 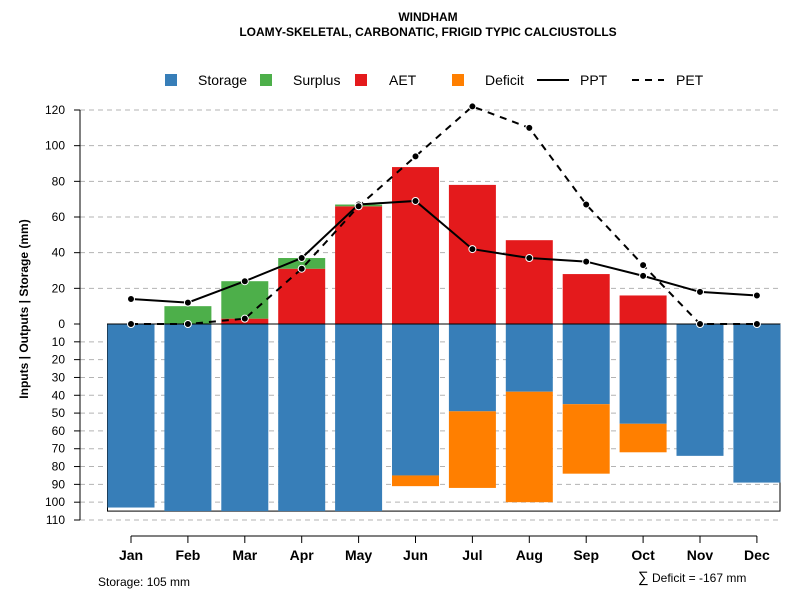 What do you see at coordinates (756, 295) in the screenshot?
I see `ppt-point-dec` at bounding box center [756, 295].